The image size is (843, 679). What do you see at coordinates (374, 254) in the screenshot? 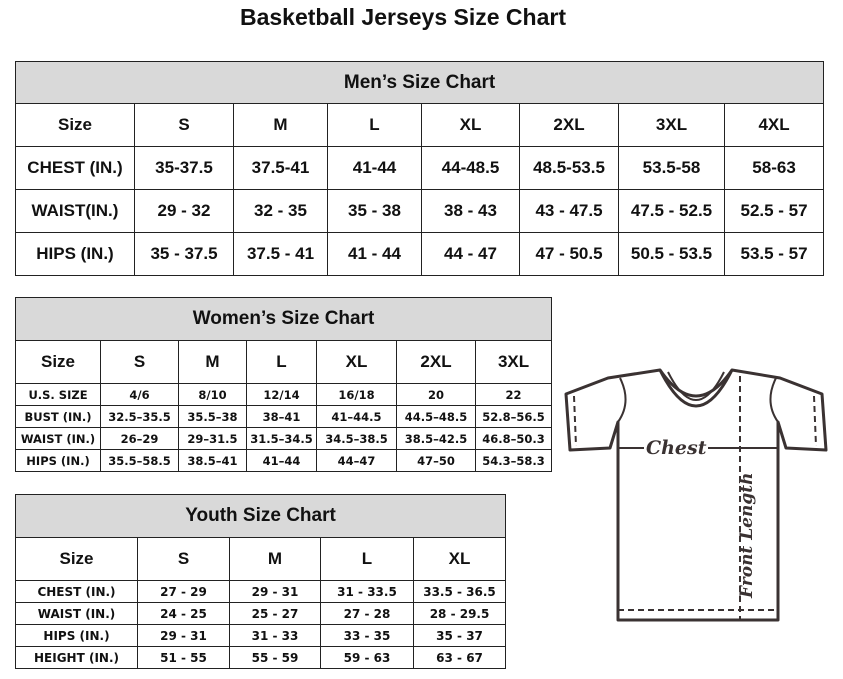
I see `table-cell: 41 - 44` at bounding box center [374, 254].